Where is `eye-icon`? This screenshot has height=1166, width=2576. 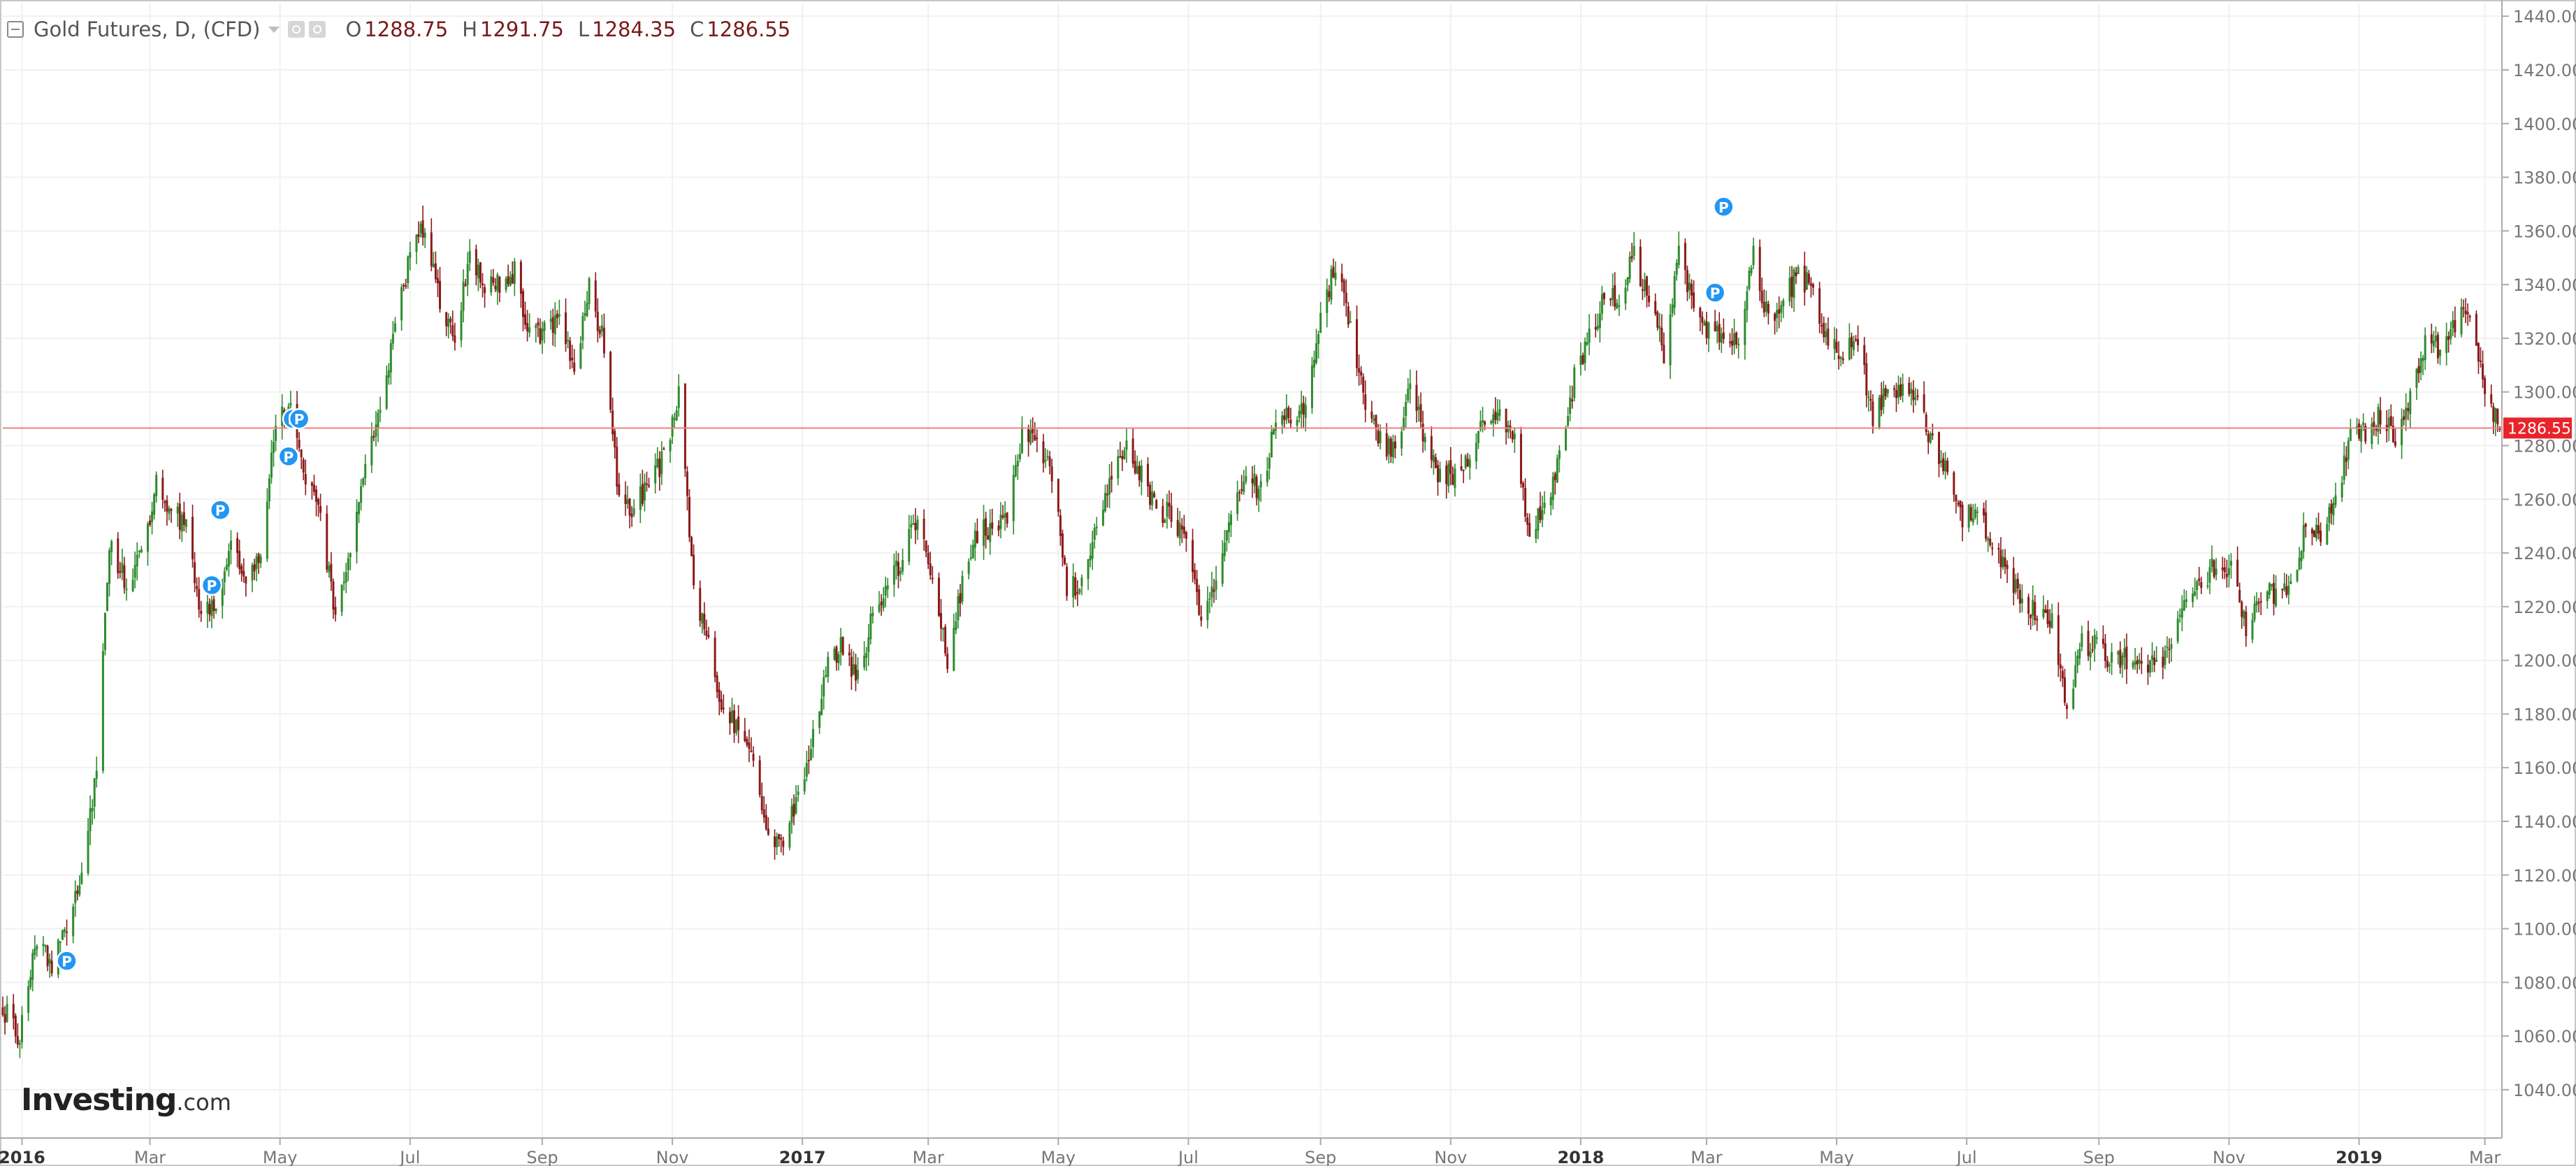 eye-icon is located at coordinates (297, 30).